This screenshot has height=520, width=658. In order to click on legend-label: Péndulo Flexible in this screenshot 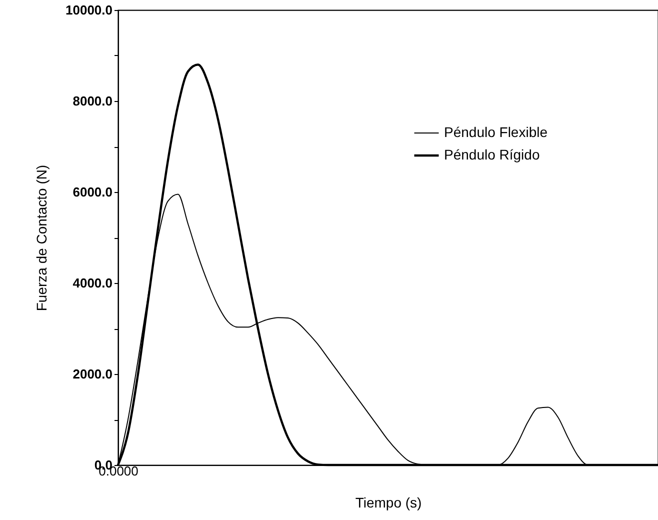, I will do `click(496, 132)`.